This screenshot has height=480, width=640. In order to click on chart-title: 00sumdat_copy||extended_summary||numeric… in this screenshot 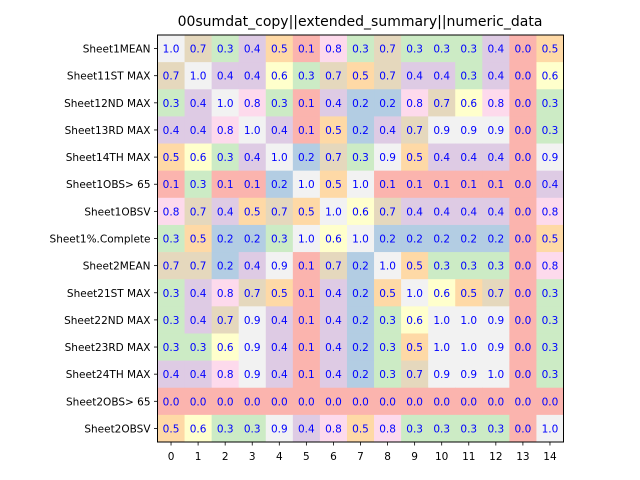, I will do `click(360, 22)`.